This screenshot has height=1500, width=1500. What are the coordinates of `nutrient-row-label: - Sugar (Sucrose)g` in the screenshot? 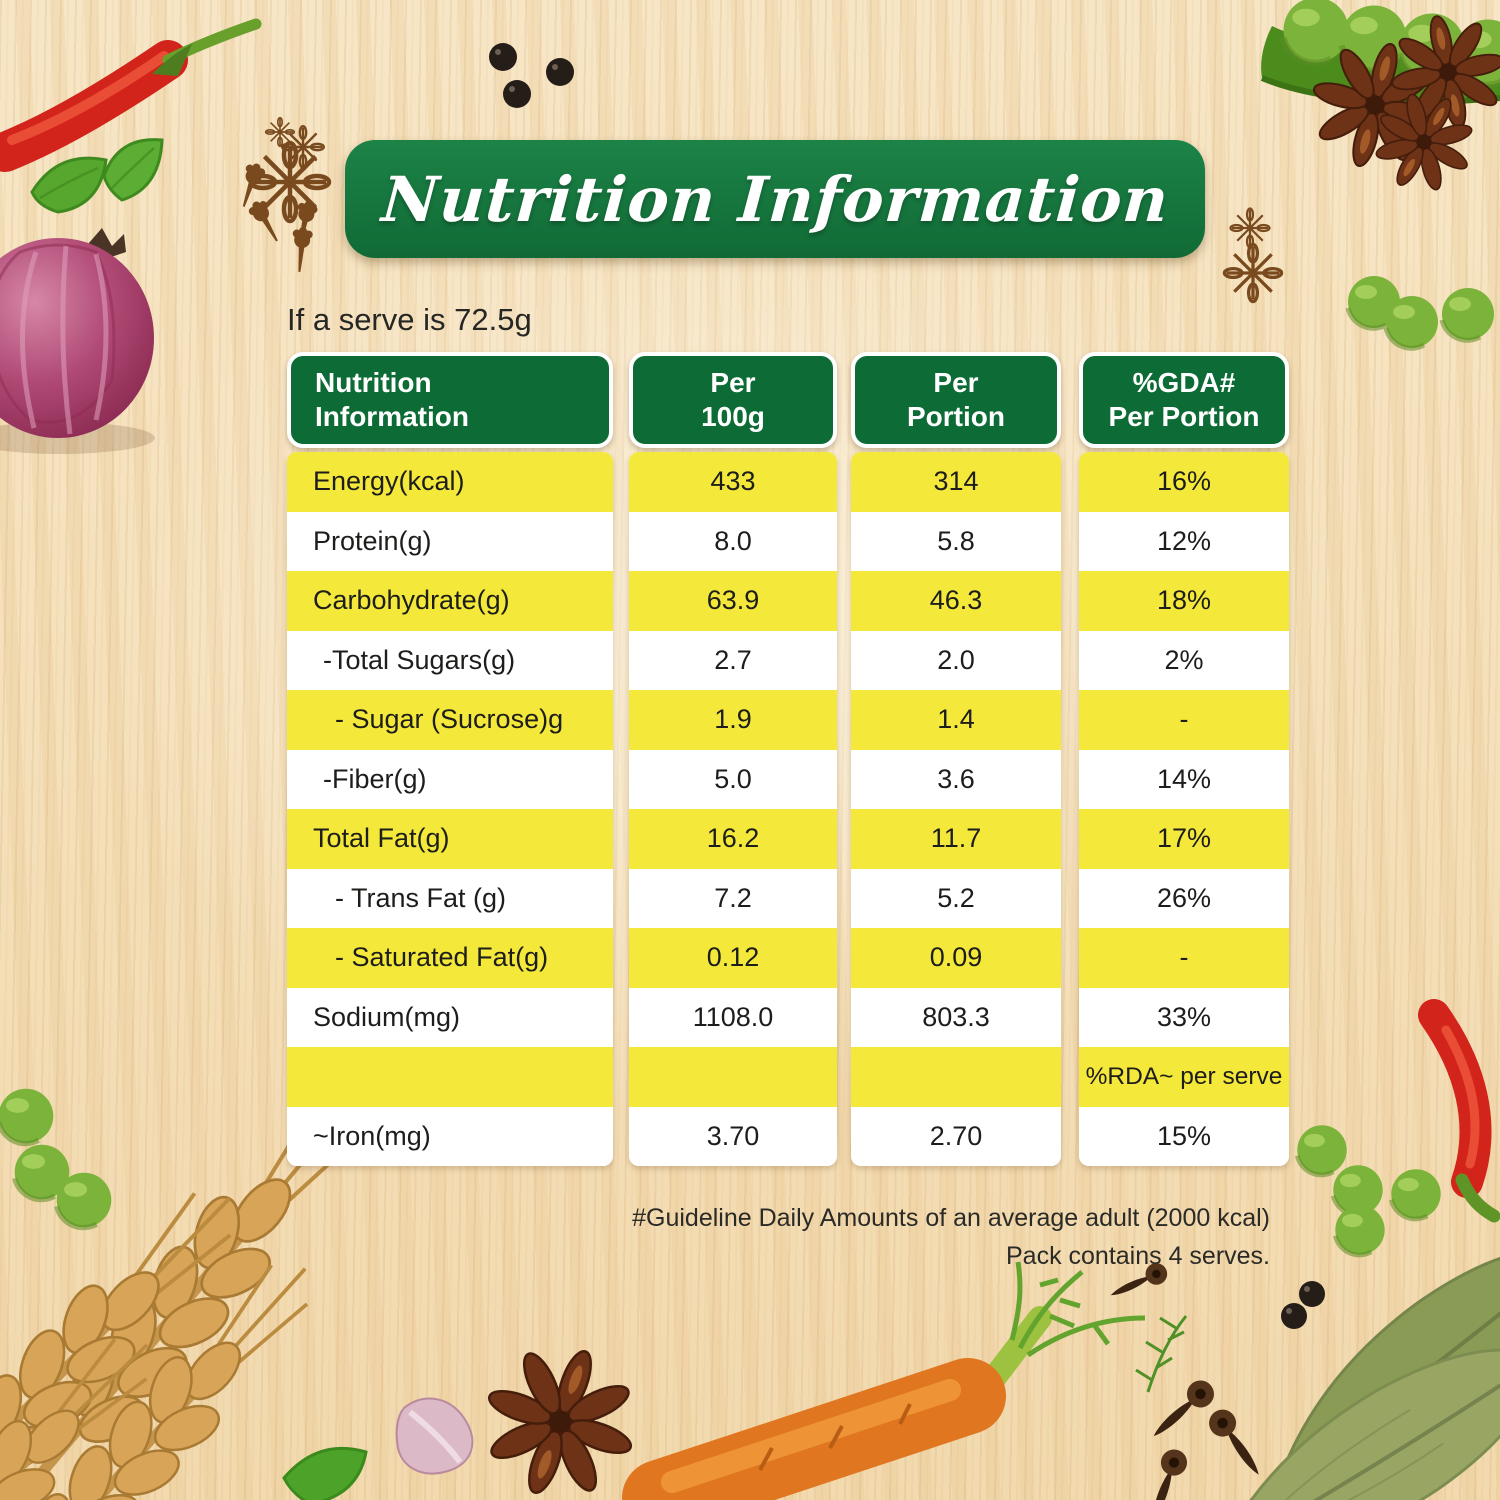 It's located at (450, 720).